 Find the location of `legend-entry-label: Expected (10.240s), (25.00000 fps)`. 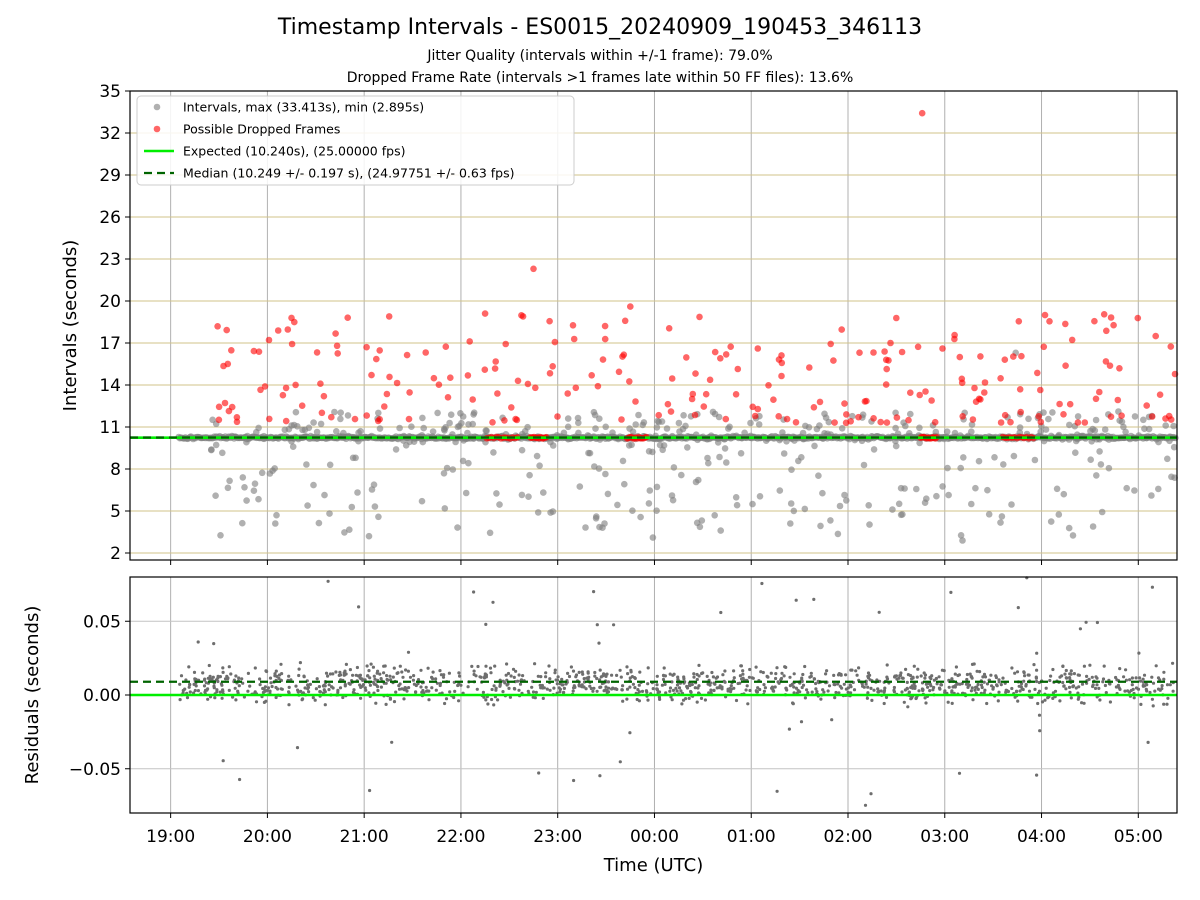

legend-entry-label: Expected (10.240s), (25.00000 fps) is located at coordinates (294, 151).